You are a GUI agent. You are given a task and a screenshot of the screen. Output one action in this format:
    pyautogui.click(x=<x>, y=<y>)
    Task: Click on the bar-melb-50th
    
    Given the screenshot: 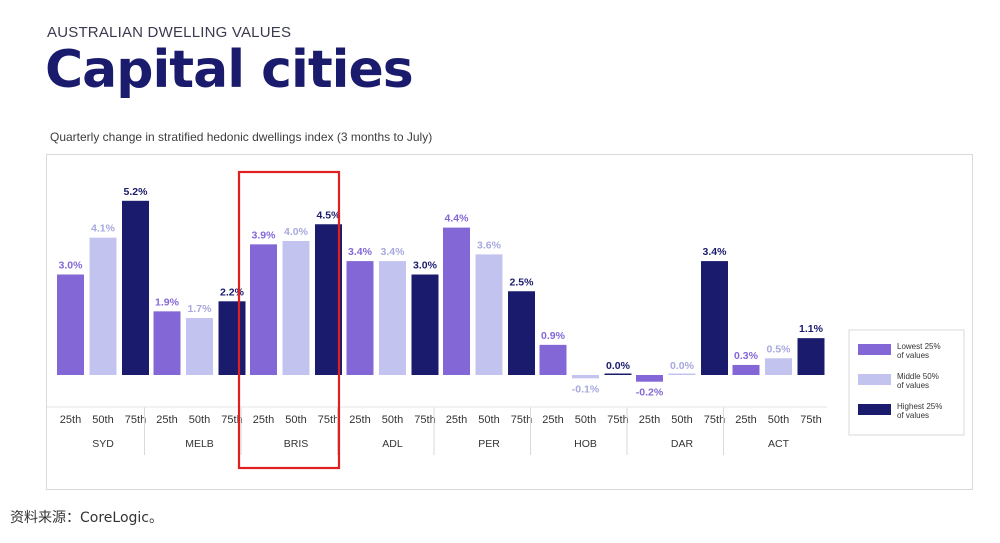 What is the action you would take?
    pyautogui.click(x=199, y=346)
    